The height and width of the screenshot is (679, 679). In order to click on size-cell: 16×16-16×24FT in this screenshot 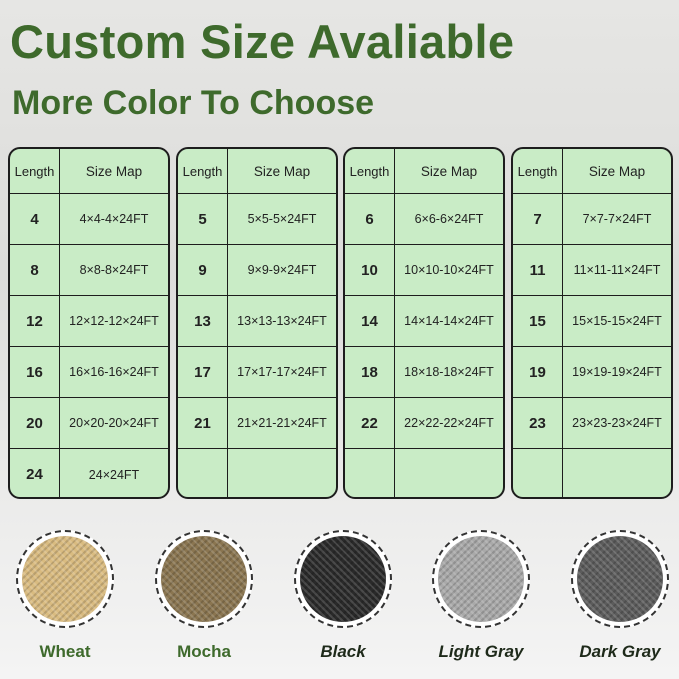, I will do `click(114, 372)`.